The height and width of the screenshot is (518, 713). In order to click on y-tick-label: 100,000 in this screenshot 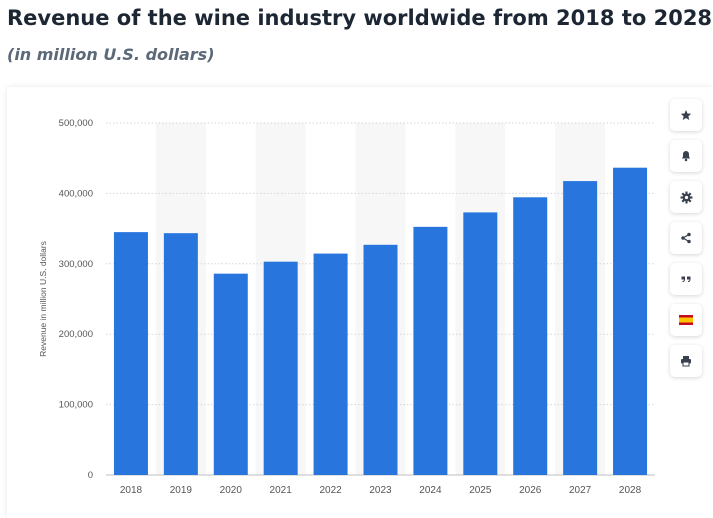, I will do `click(76, 405)`.